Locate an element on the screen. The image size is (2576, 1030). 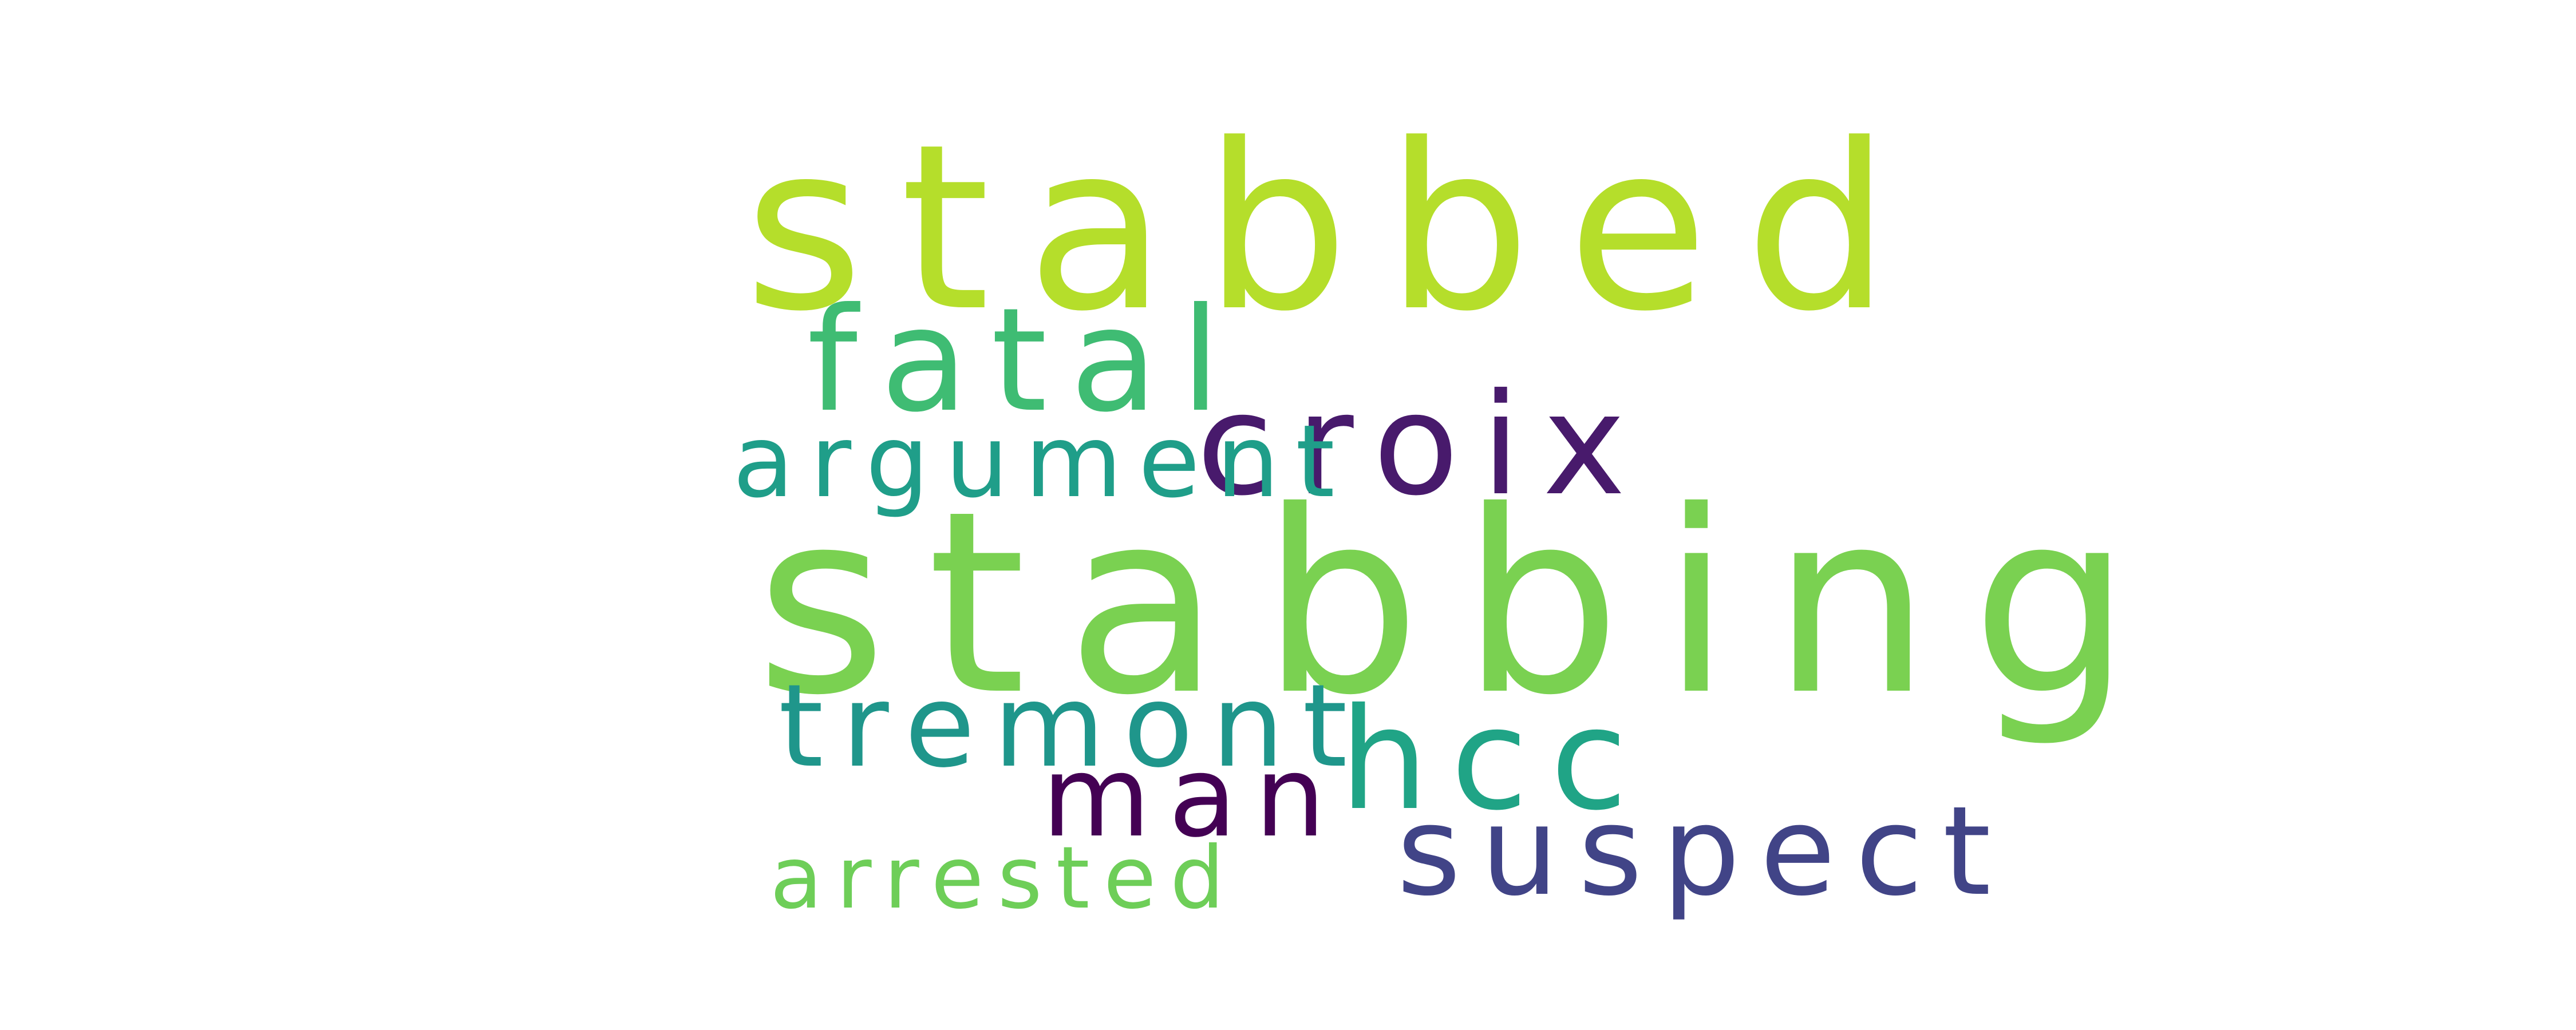
word-croix: croix is located at coordinates (1422, 444).